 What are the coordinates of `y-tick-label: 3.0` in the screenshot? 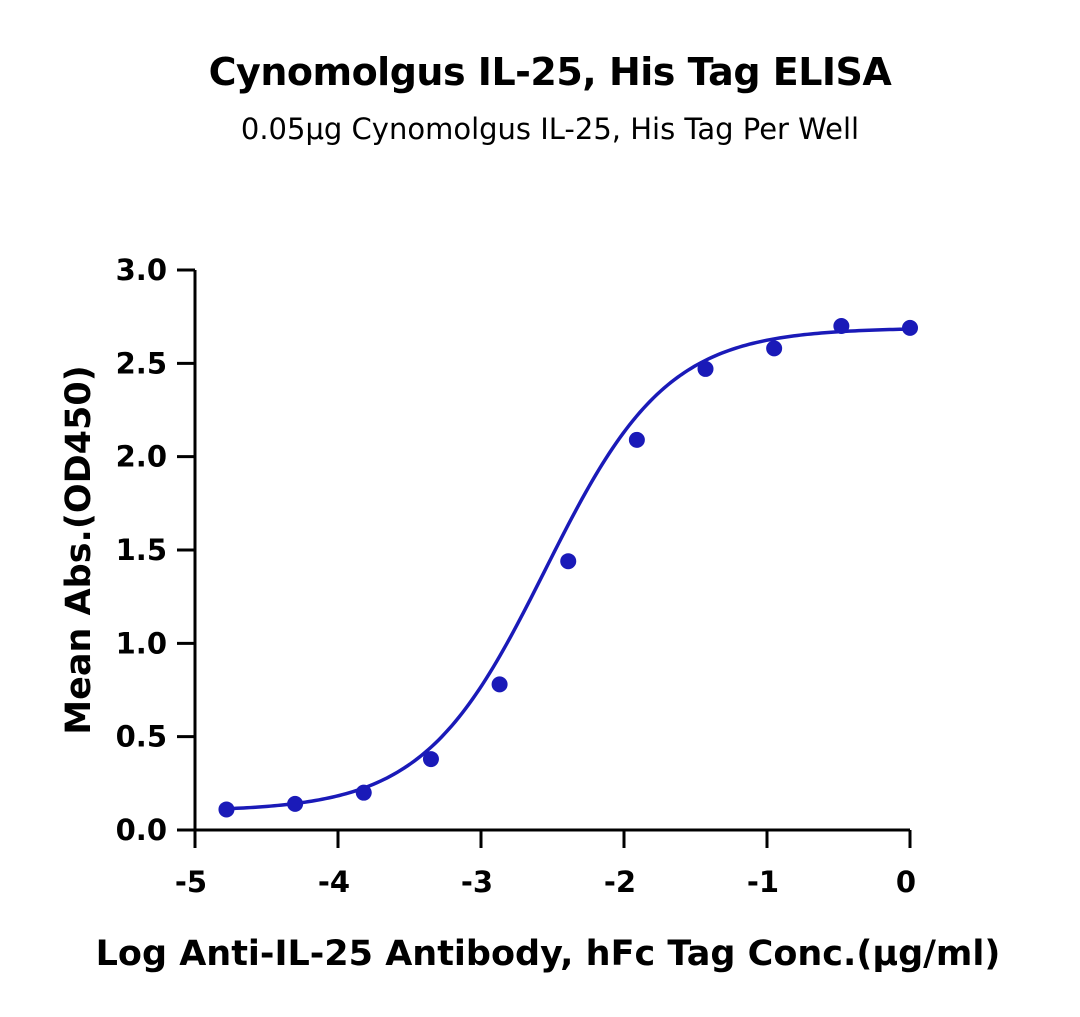 It's located at (141, 270).